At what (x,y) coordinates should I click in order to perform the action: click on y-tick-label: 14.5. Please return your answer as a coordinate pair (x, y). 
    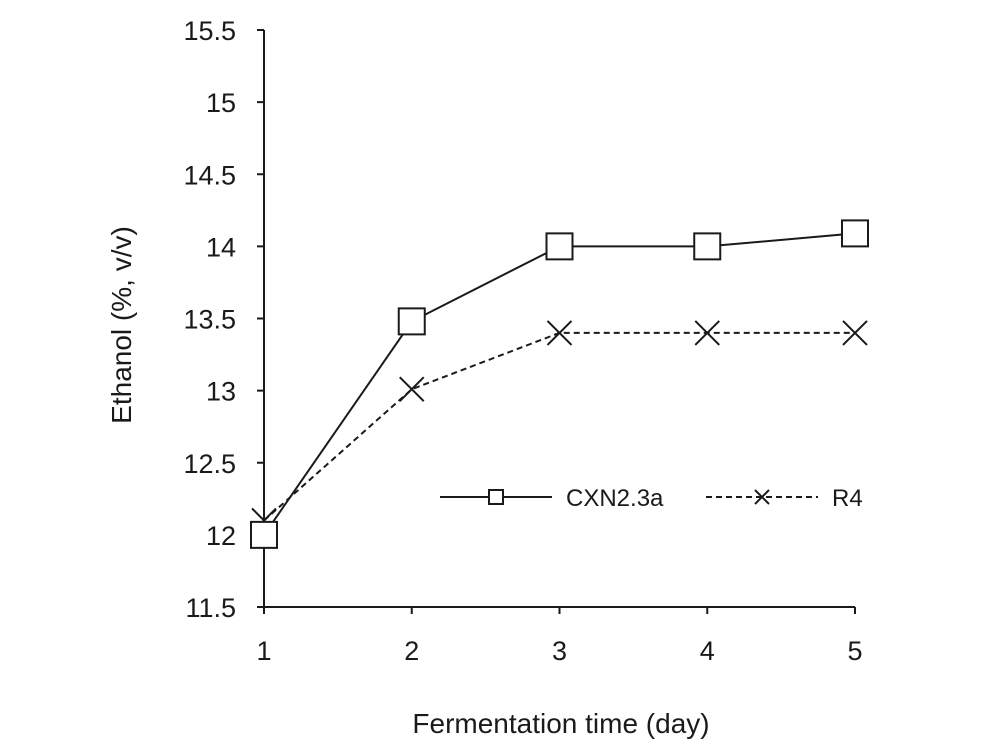
    Looking at the image, I should click on (209, 175).